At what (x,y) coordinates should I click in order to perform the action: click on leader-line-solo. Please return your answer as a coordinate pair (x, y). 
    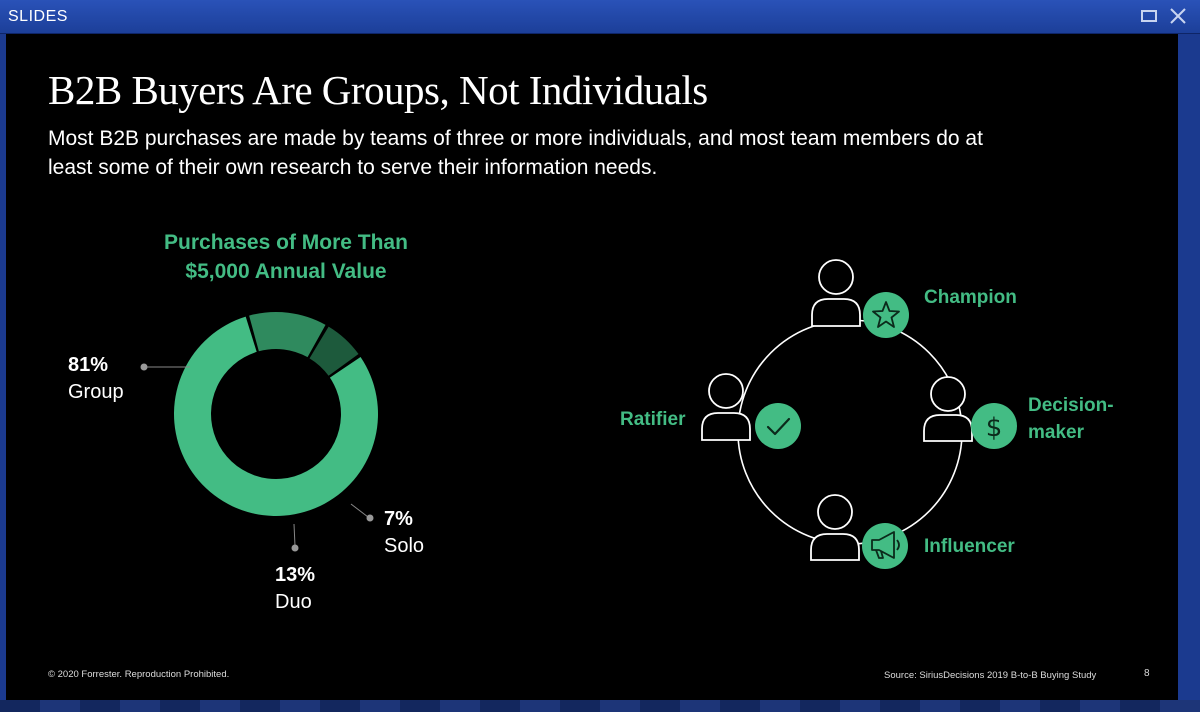
    Looking at the image, I should click on (359, 510).